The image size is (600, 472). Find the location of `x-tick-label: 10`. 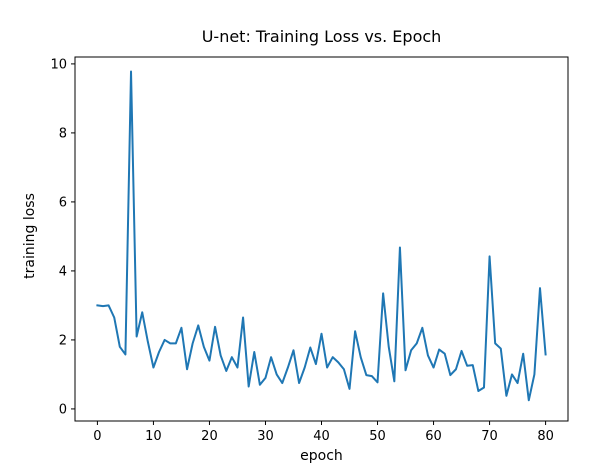

x-tick-label: 10 is located at coordinates (153, 436).